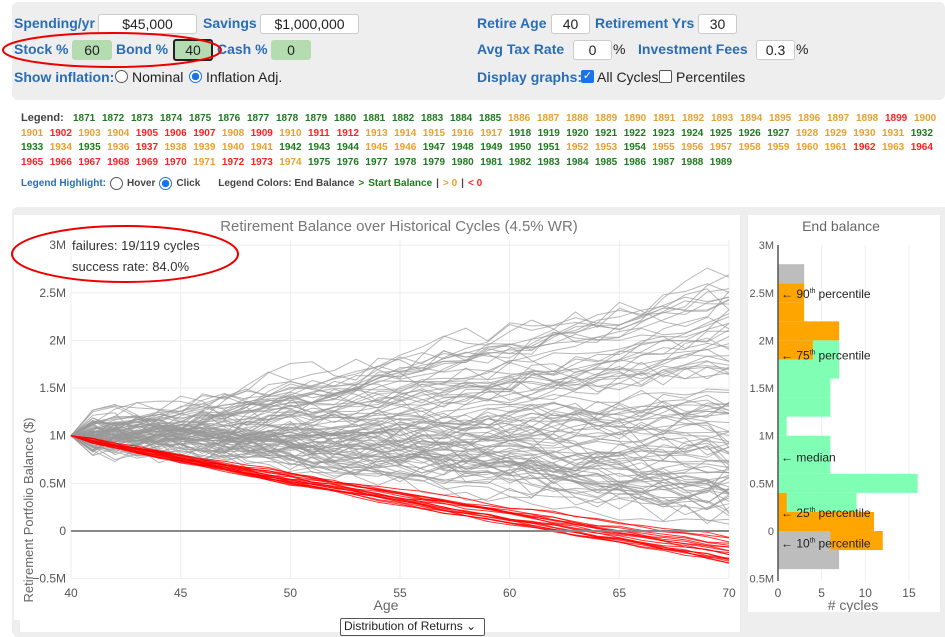  What do you see at coordinates (89, 147) in the screenshot?
I see `legend-year: 1935` at bounding box center [89, 147].